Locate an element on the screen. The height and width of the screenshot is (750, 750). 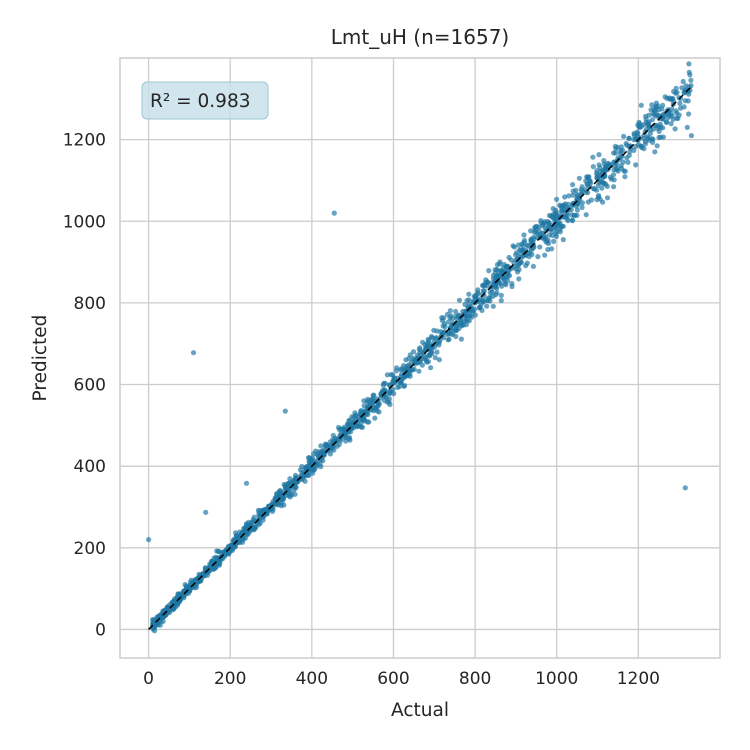
x-tick-label: 1000 is located at coordinates (556, 679).